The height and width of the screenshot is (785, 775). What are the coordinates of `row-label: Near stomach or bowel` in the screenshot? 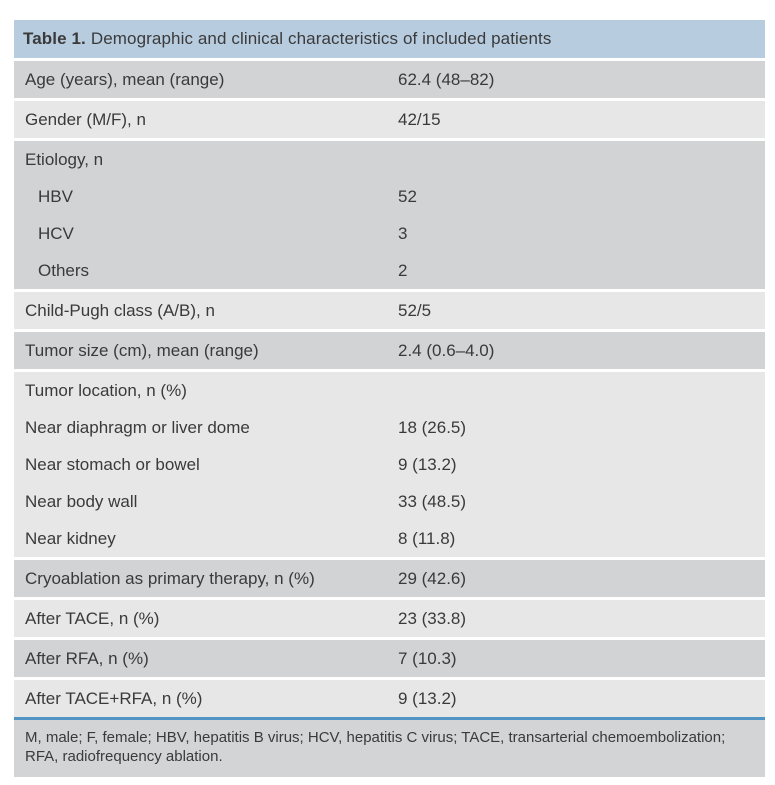 It's located at (112, 464).